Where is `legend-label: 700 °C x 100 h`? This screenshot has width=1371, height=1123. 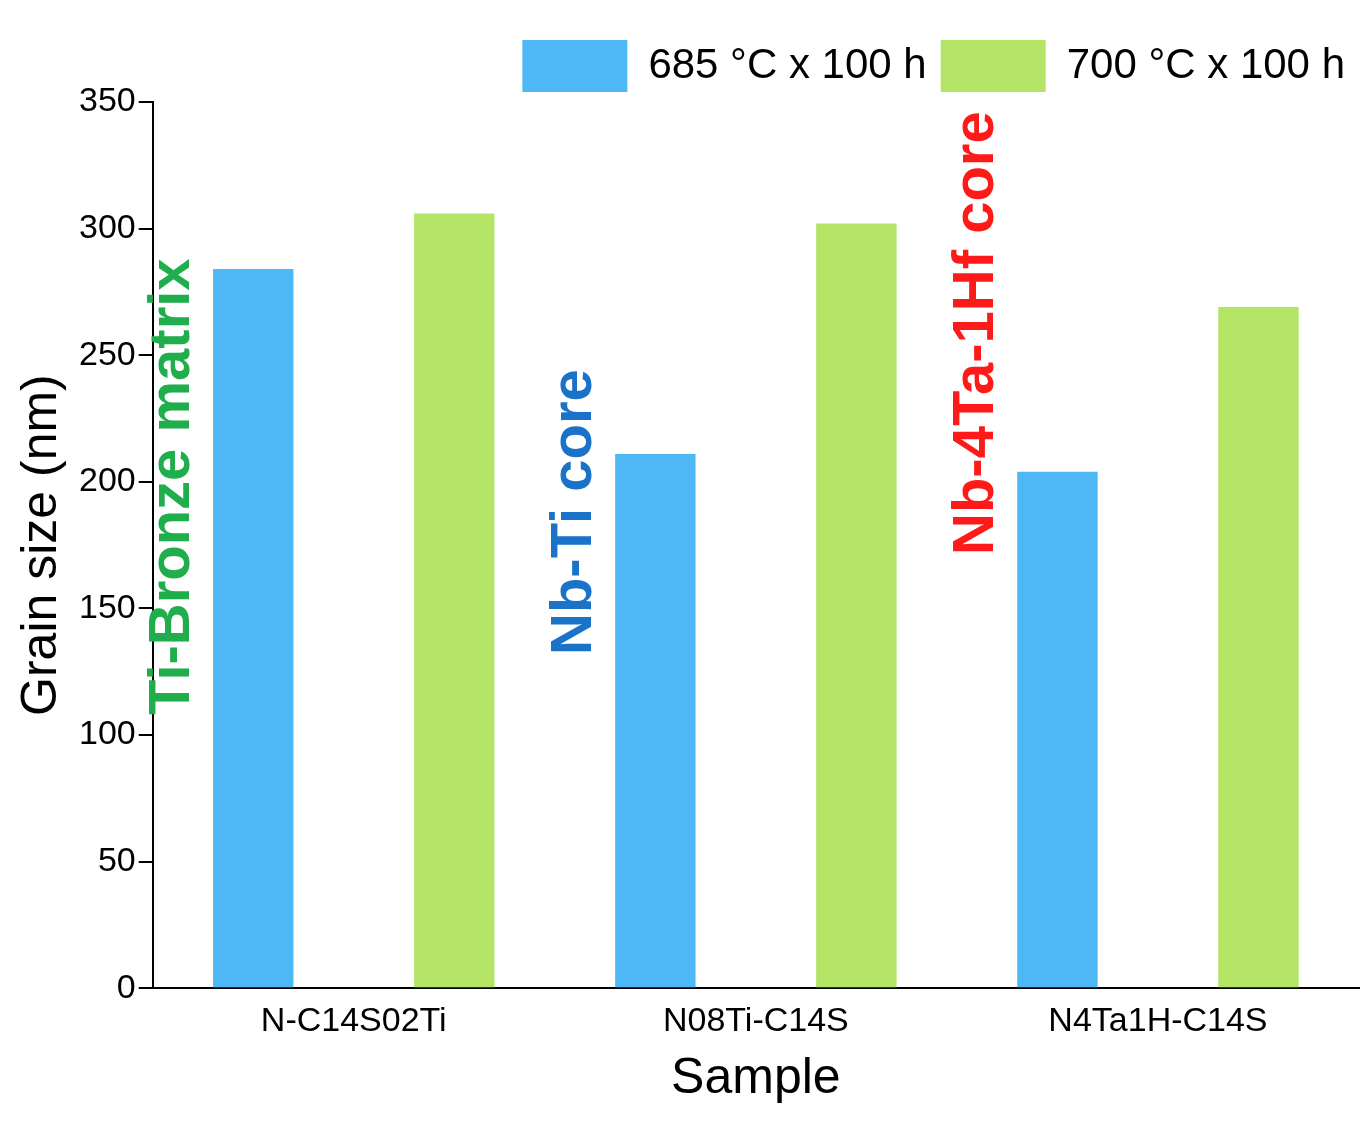 legend-label: 700 °C x 100 h is located at coordinates (1205, 63).